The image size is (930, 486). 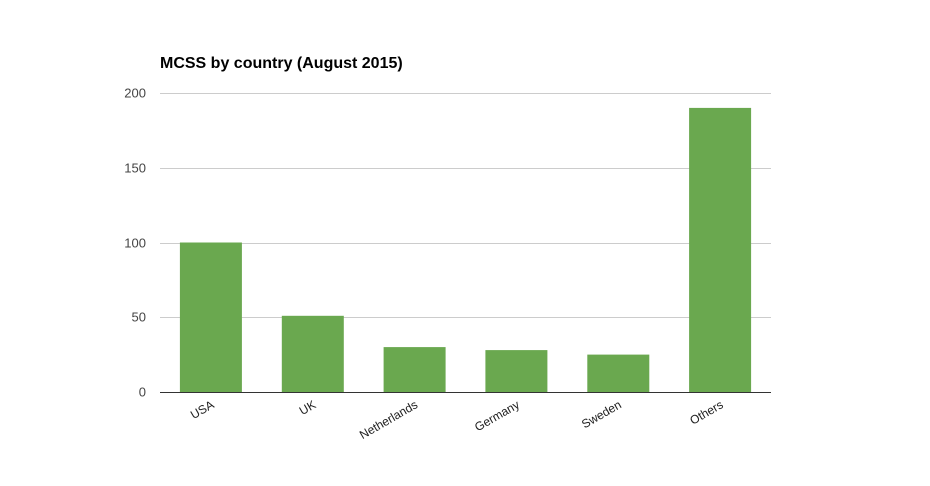 What do you see at coordinates (457, 419) in the screenshot?
I see `x-axis-ticks: USA UK Netherlands Germany Sweden Others` at bounding box center [457, 419].